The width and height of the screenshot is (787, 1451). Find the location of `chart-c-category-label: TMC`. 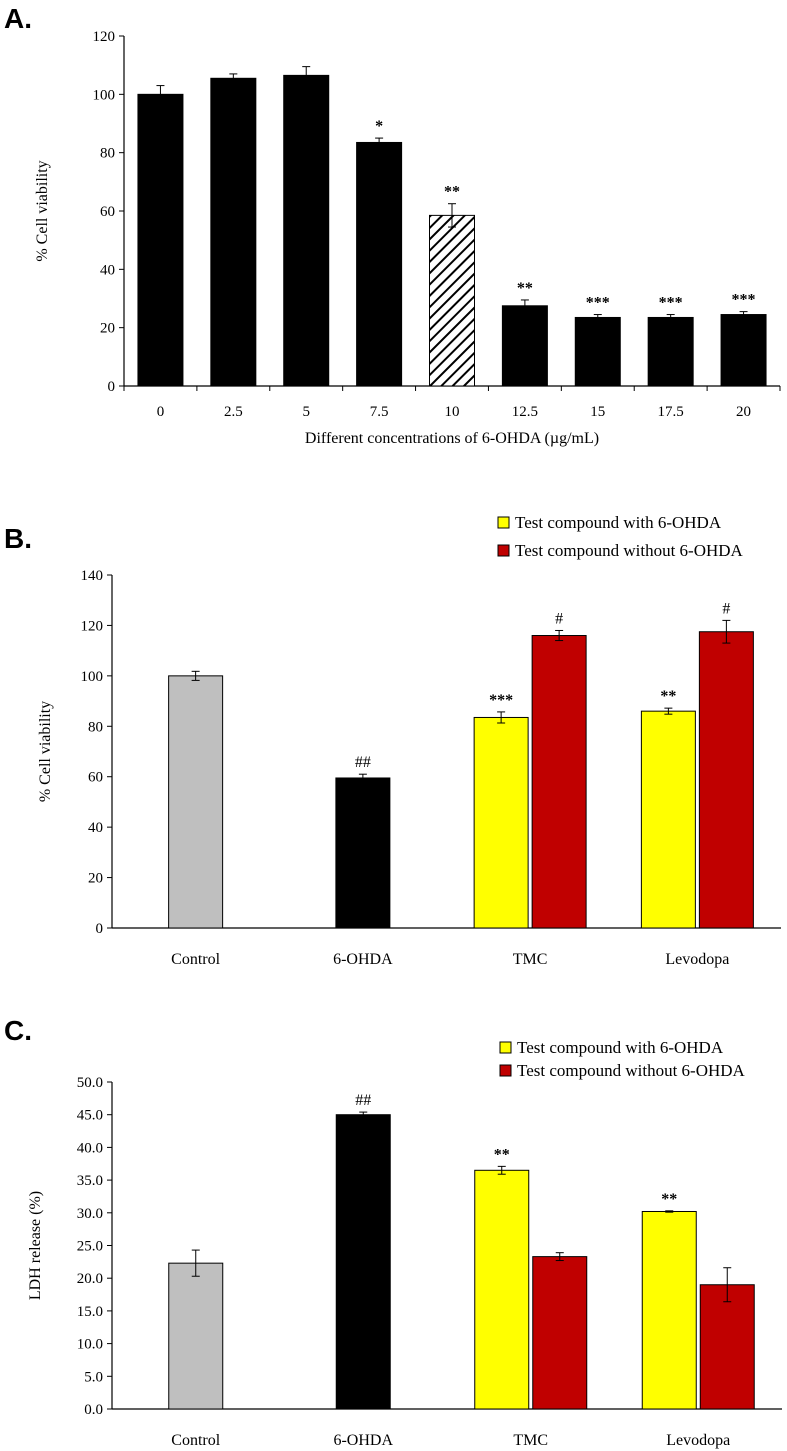

chart-c-category-label: TMC is located at coordinates (530, 1440).